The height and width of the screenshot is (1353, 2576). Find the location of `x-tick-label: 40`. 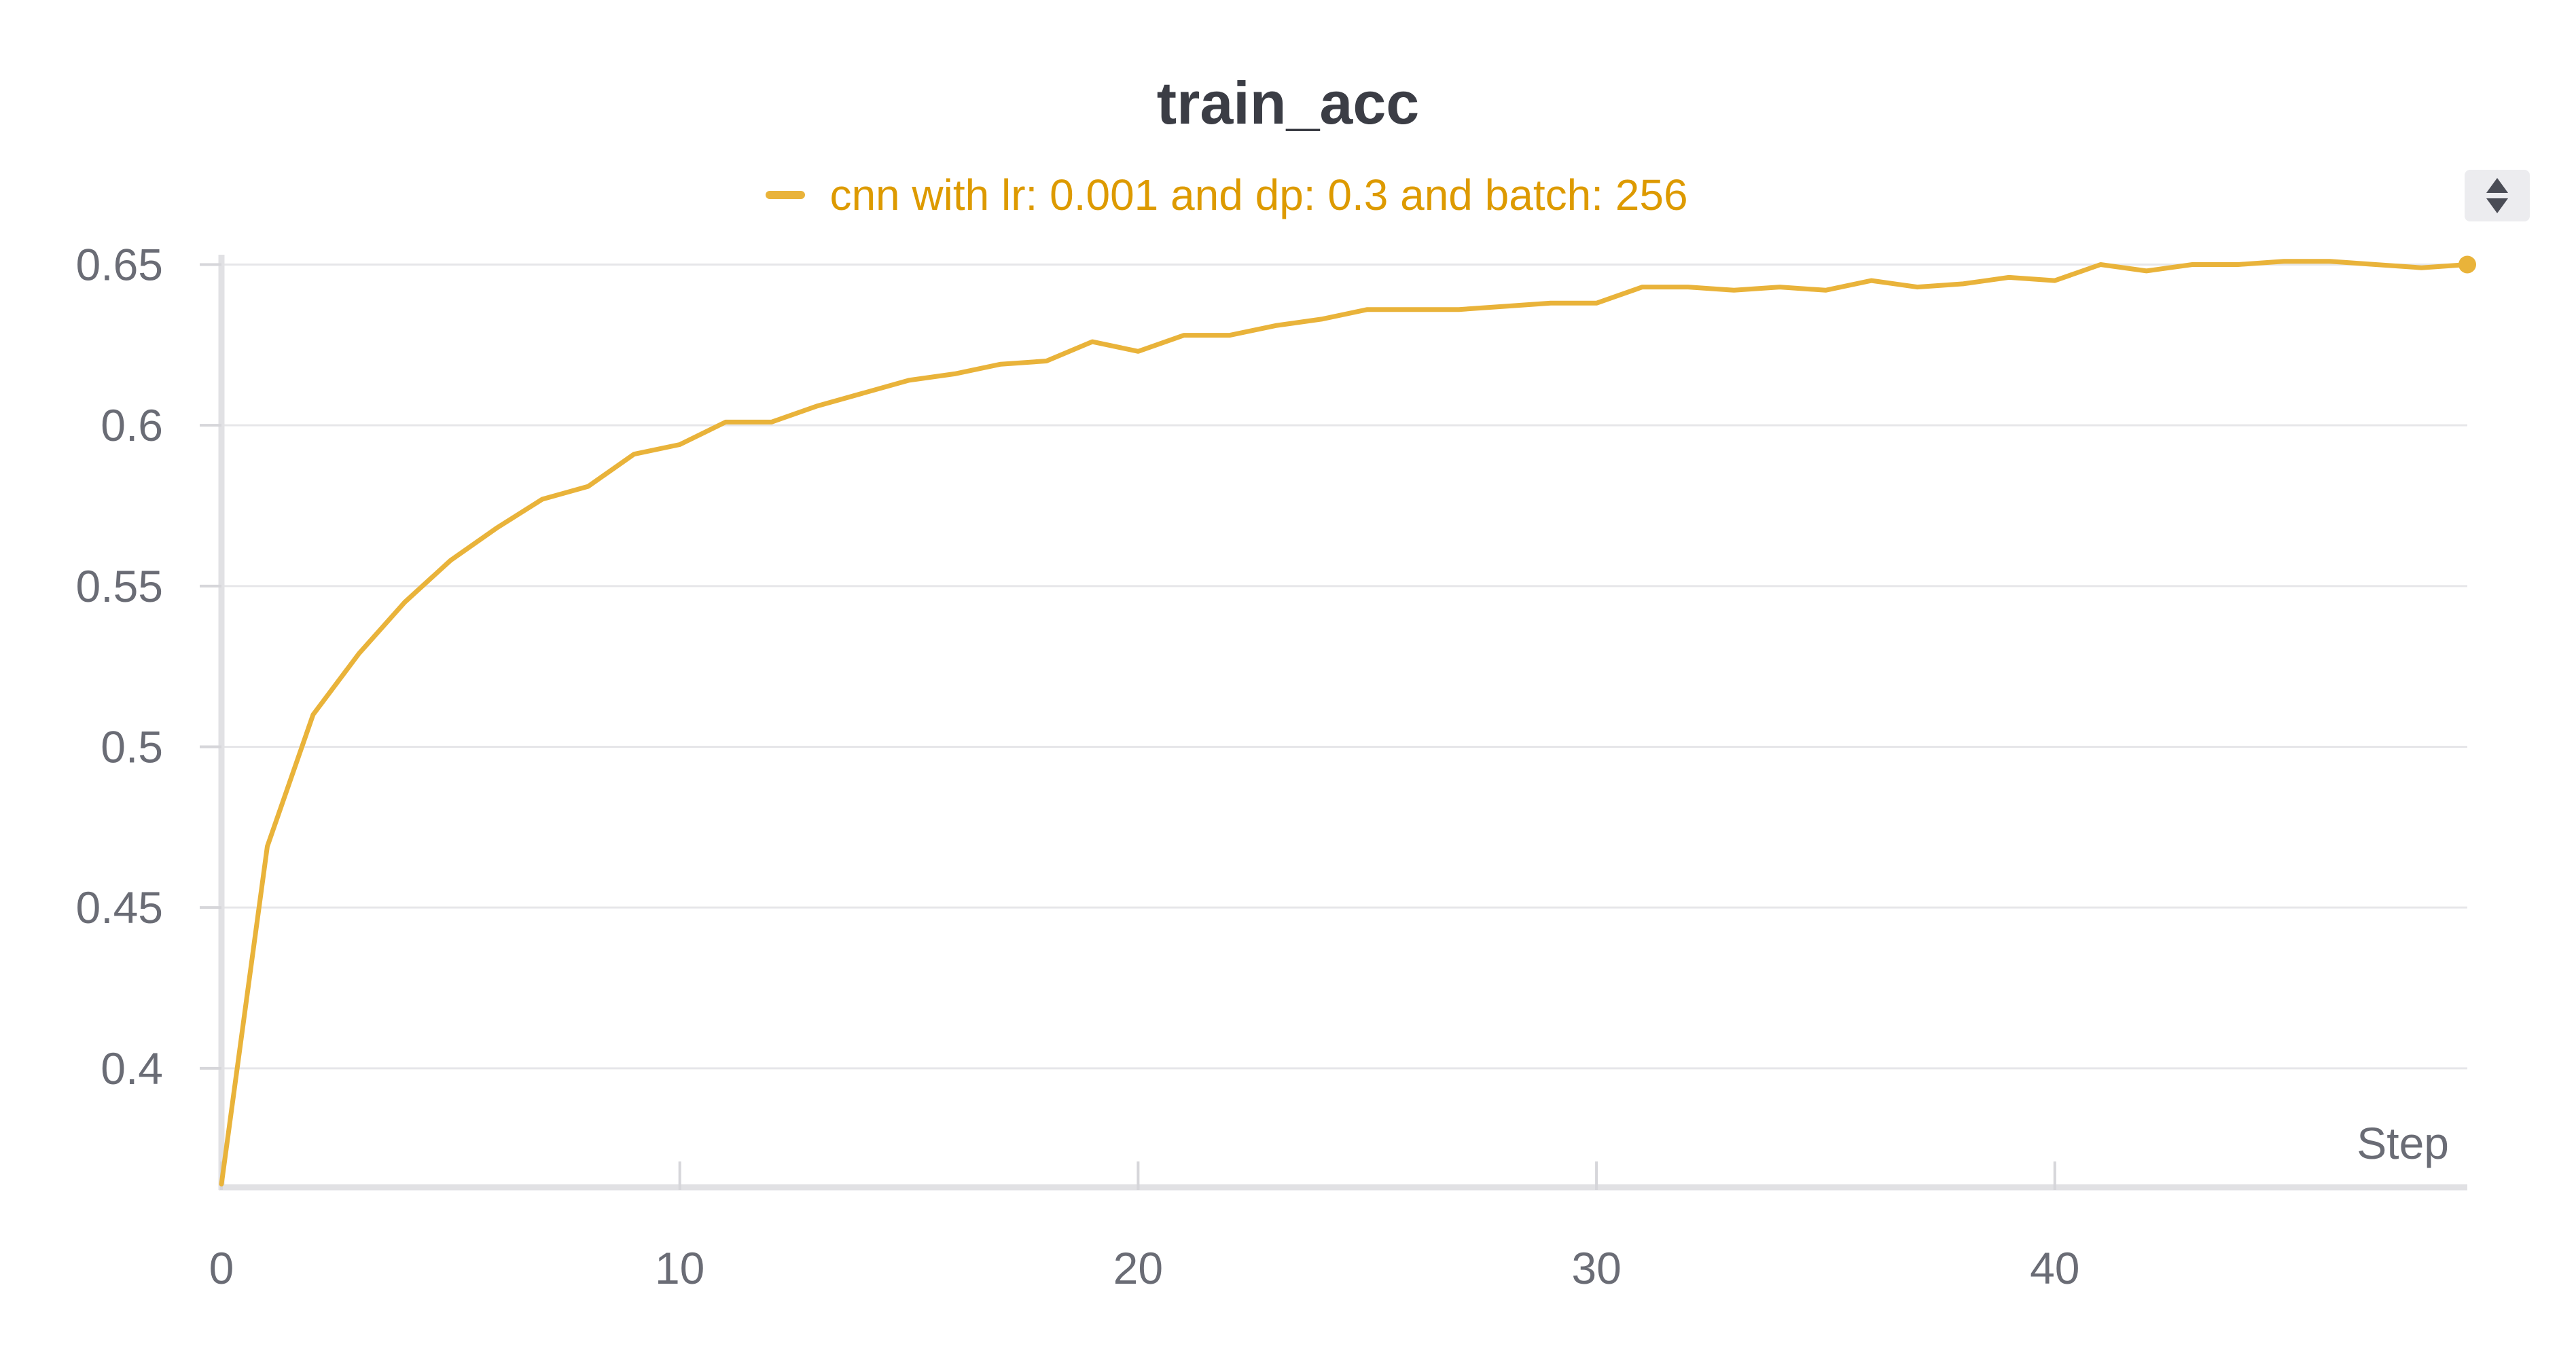

x-tick-label: 40 is located at coordinates (2054, 1268).